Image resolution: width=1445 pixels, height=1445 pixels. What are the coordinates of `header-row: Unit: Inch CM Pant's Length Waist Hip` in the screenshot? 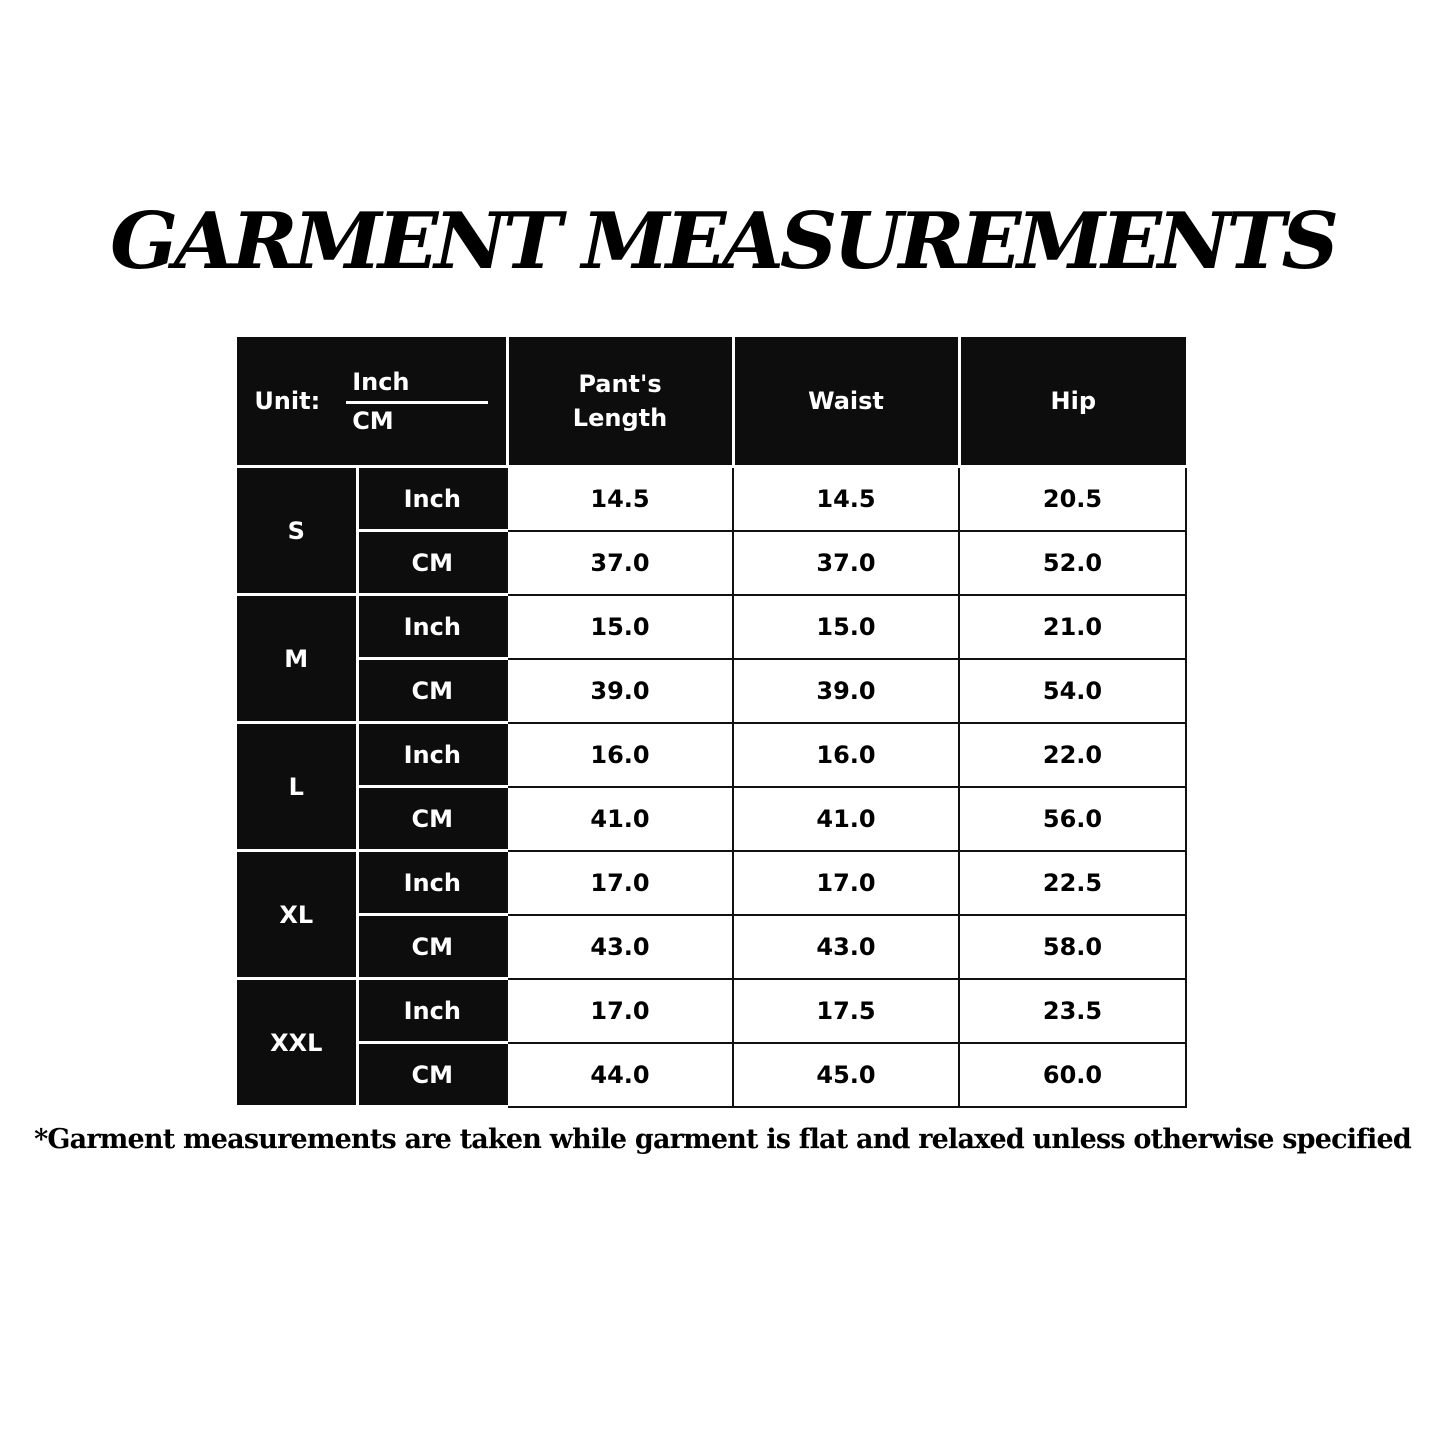 It's located at (711, 402).